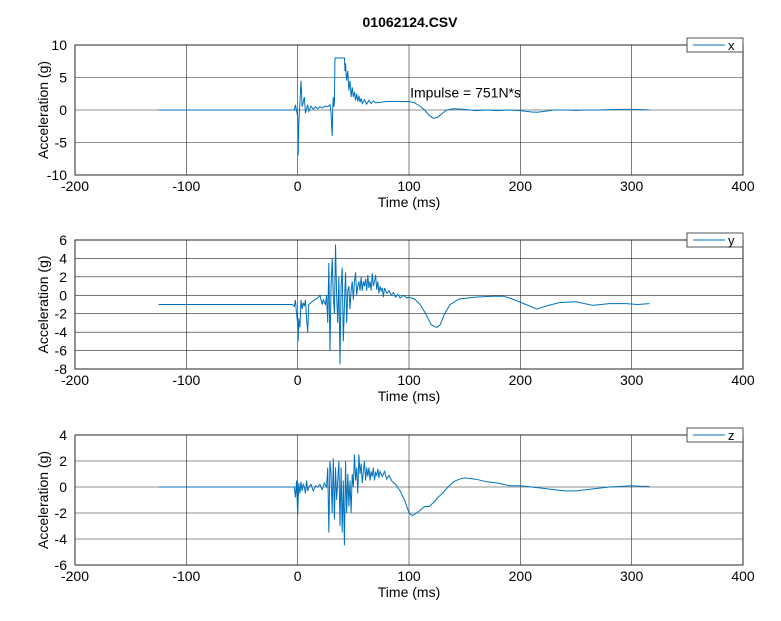 The width and height of the screenshot is (781, 621). Describe the element at coordinates (715, 435) in the screenshot. I see `z-legend: z` at that location.